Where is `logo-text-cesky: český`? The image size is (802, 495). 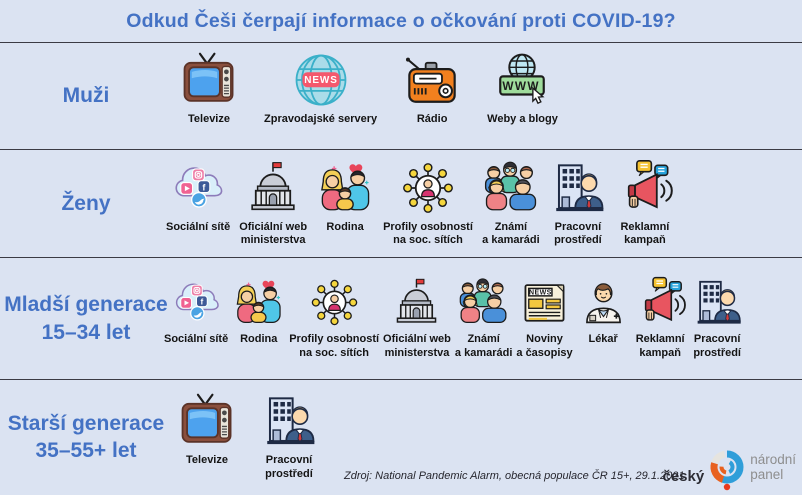 logo-text-cesky: český is located at coordinates (683, 476).